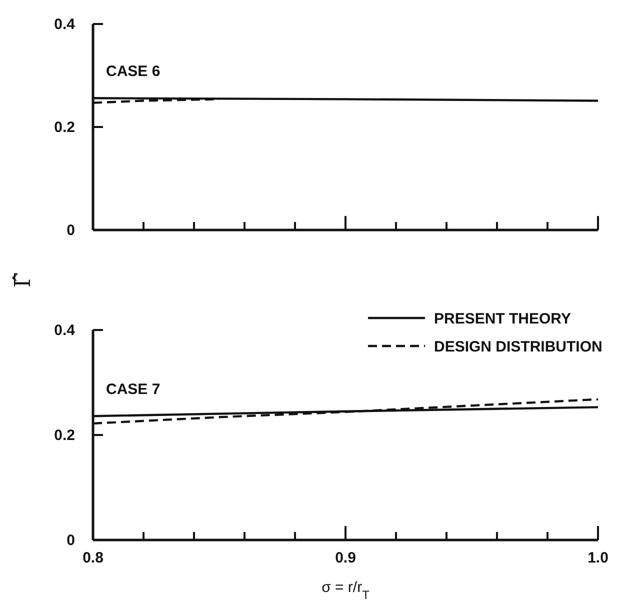  What do you see at coordinates (502, 319) in the screenshot?
I see `legend-label: PRESENT THEORY` at bounding box center [502, 319].